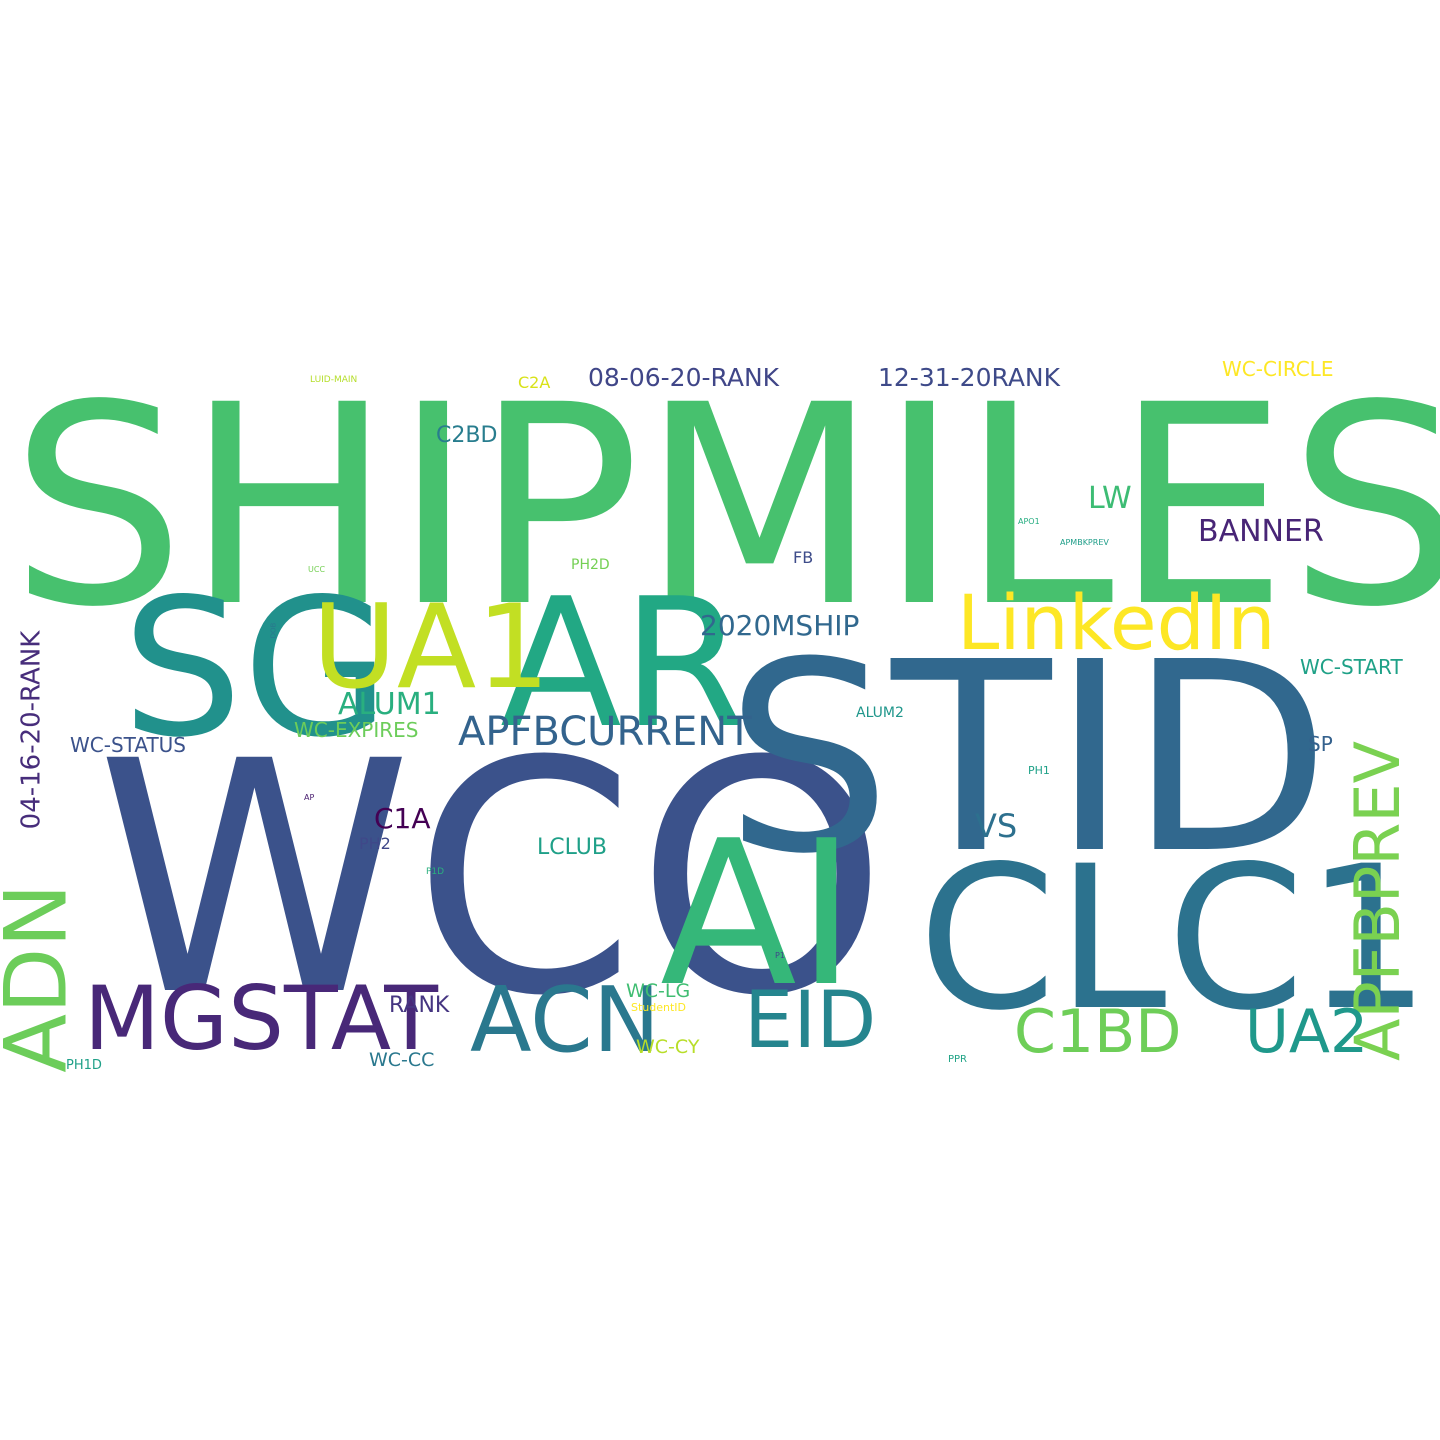 The image size is (1440, 1440). Describe the element at coordinates (31, 730) in the screenshot. I see `word-04-16-20-rank: 04-16-20-RANK` at that location.